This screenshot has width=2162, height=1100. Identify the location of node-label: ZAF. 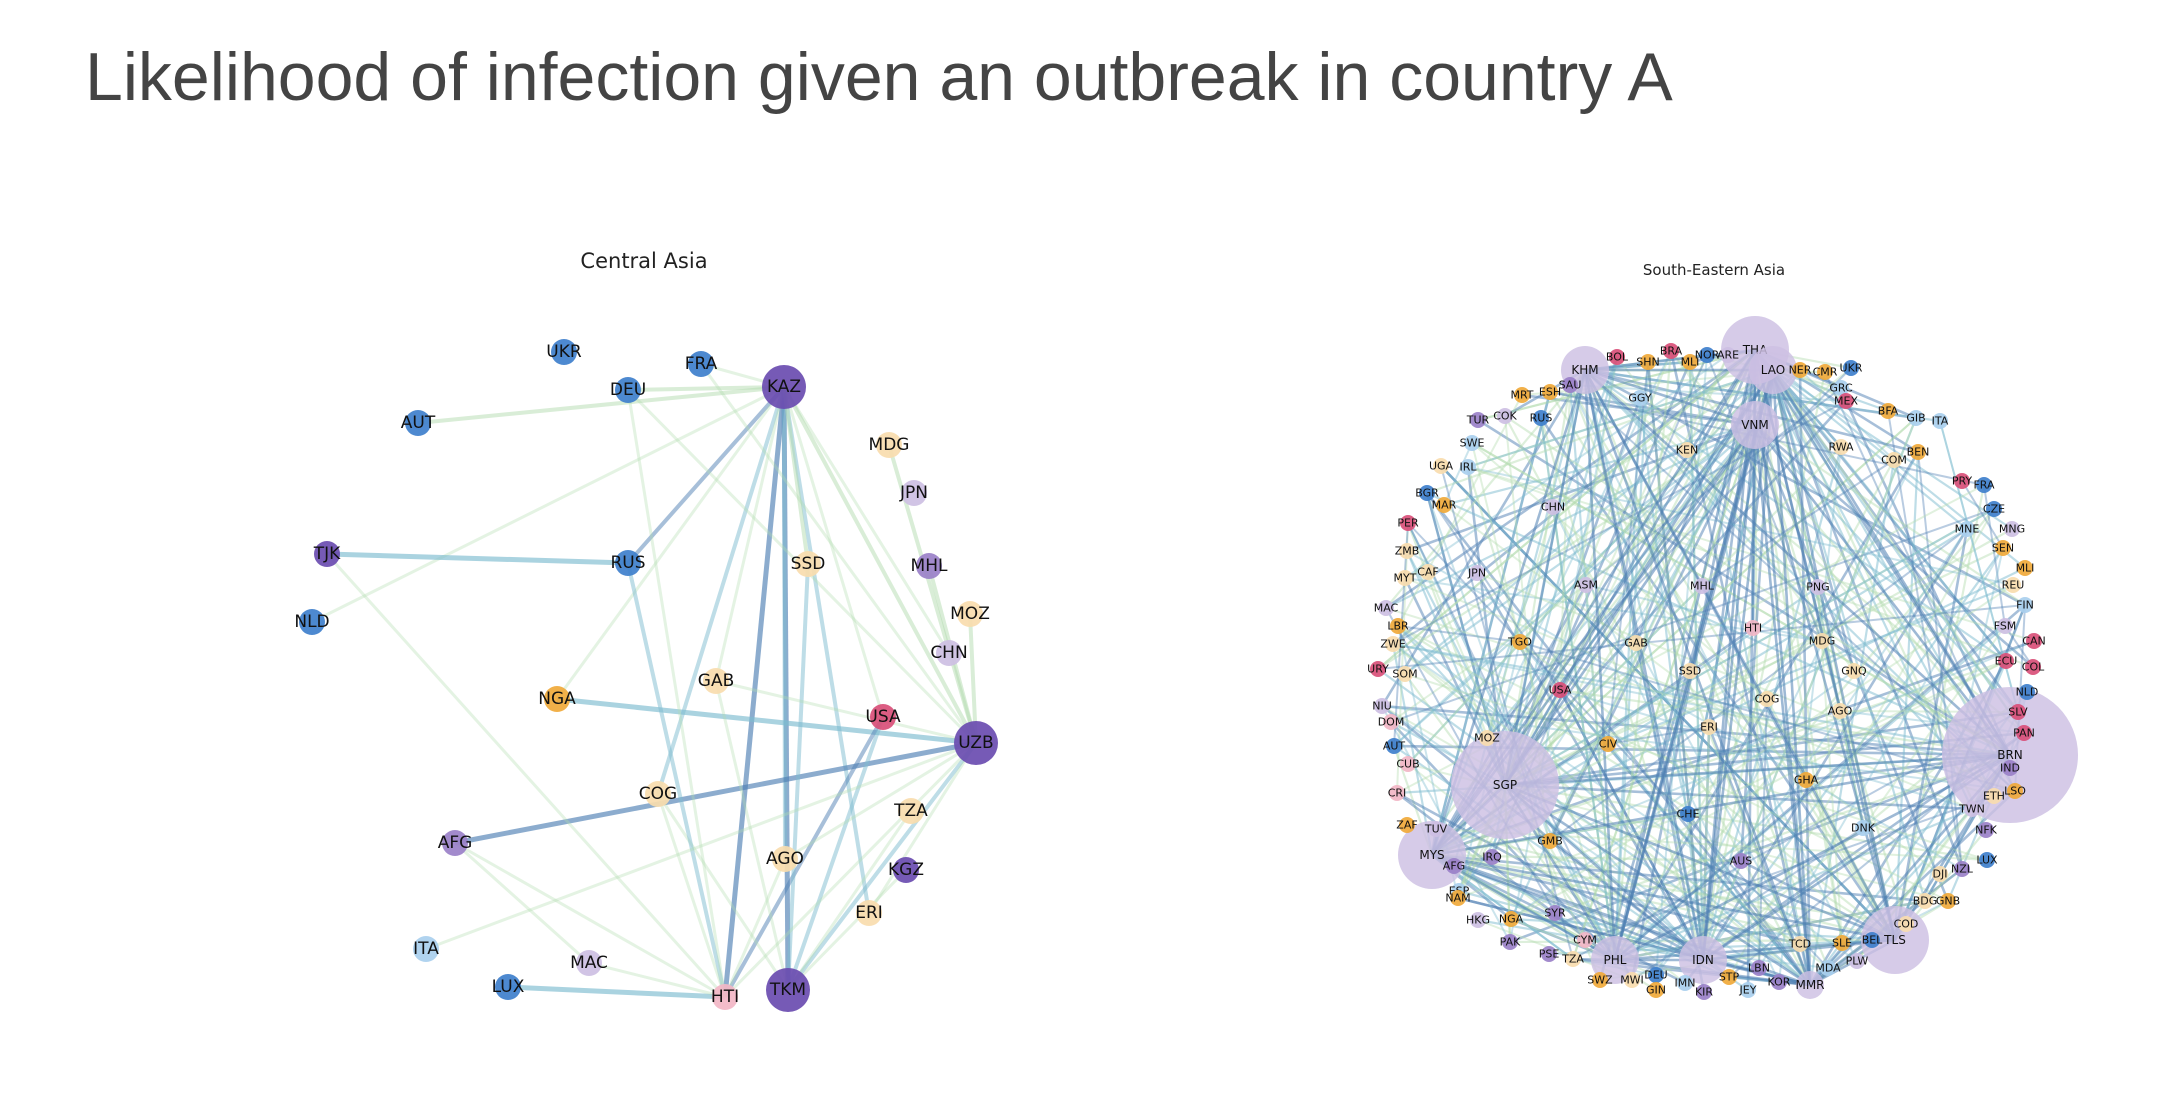
(1406, 825).